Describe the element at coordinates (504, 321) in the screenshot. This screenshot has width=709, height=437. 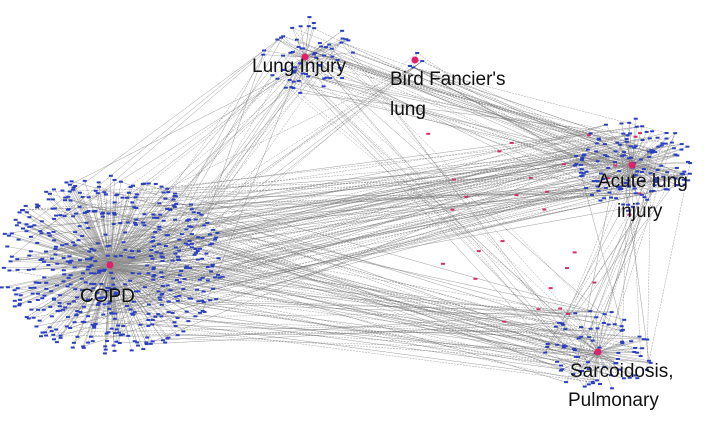
I see `shared-node` at that location.